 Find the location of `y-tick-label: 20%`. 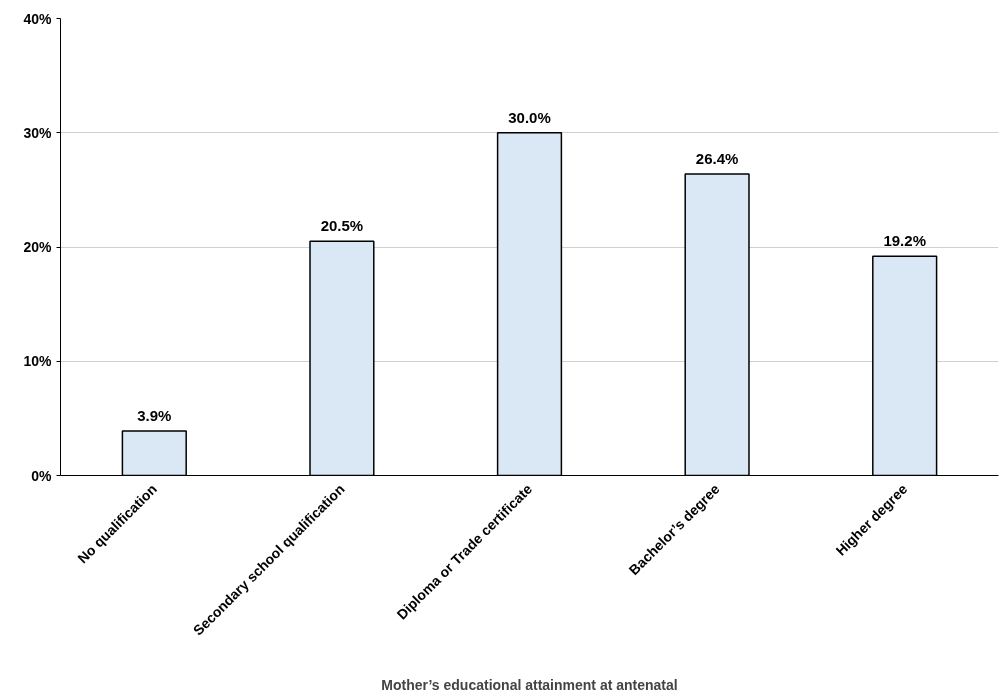

y-tick-label: 20% is located at coordinates (38, 247).